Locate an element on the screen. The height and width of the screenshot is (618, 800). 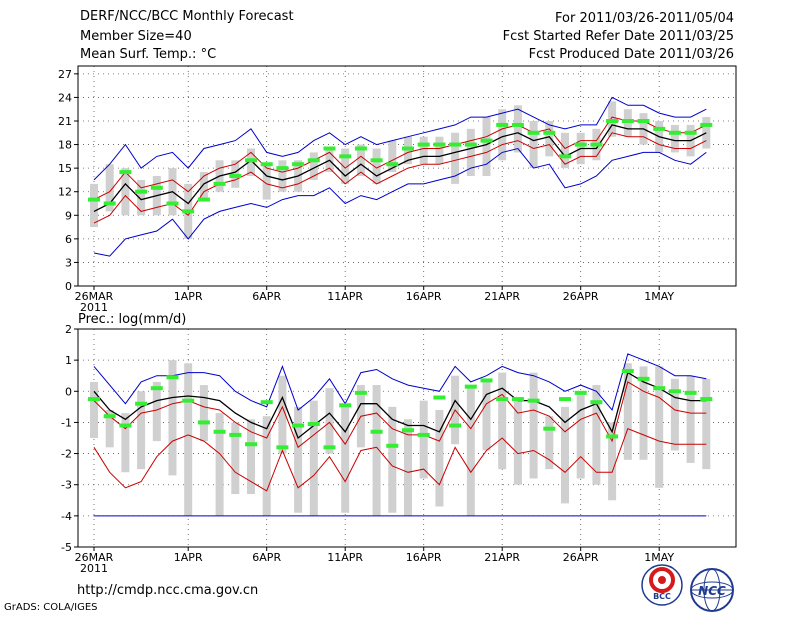
y-tick-label: 9 is located at coordinates (68, 215).